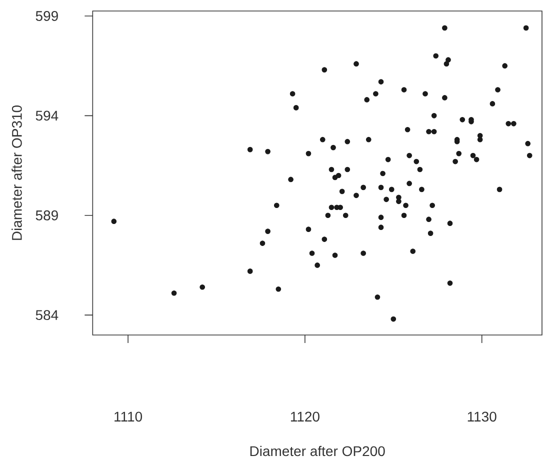  I want to click on y-tick-label: 584, so click(47, 315).